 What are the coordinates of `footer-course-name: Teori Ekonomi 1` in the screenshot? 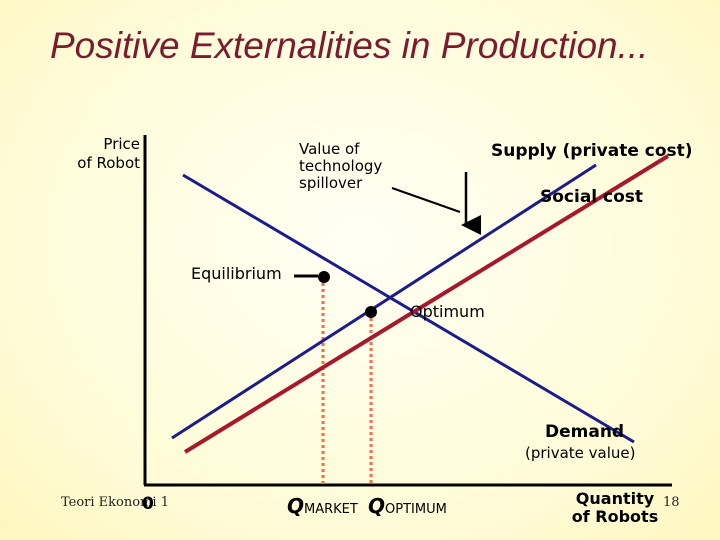 It's located at (115, 502).